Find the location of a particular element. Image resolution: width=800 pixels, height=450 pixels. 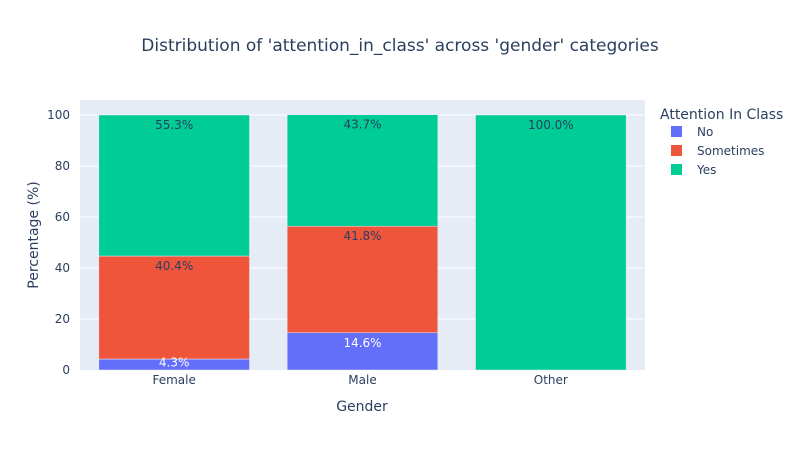

bar-segment-no is located at coordinates (362, 351).